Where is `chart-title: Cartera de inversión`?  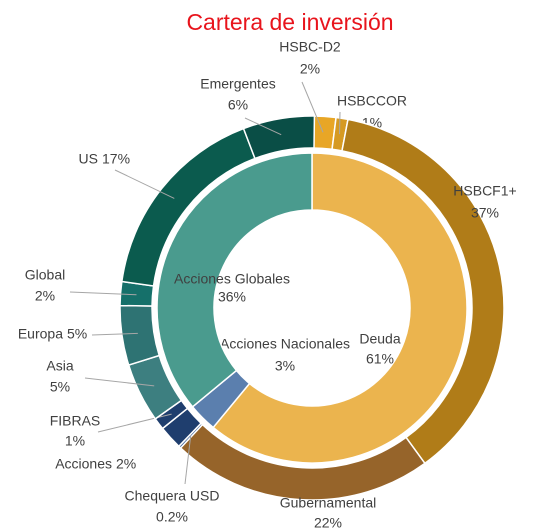 chart-title: Cartera de inversión is located at coordinates (289, 22).